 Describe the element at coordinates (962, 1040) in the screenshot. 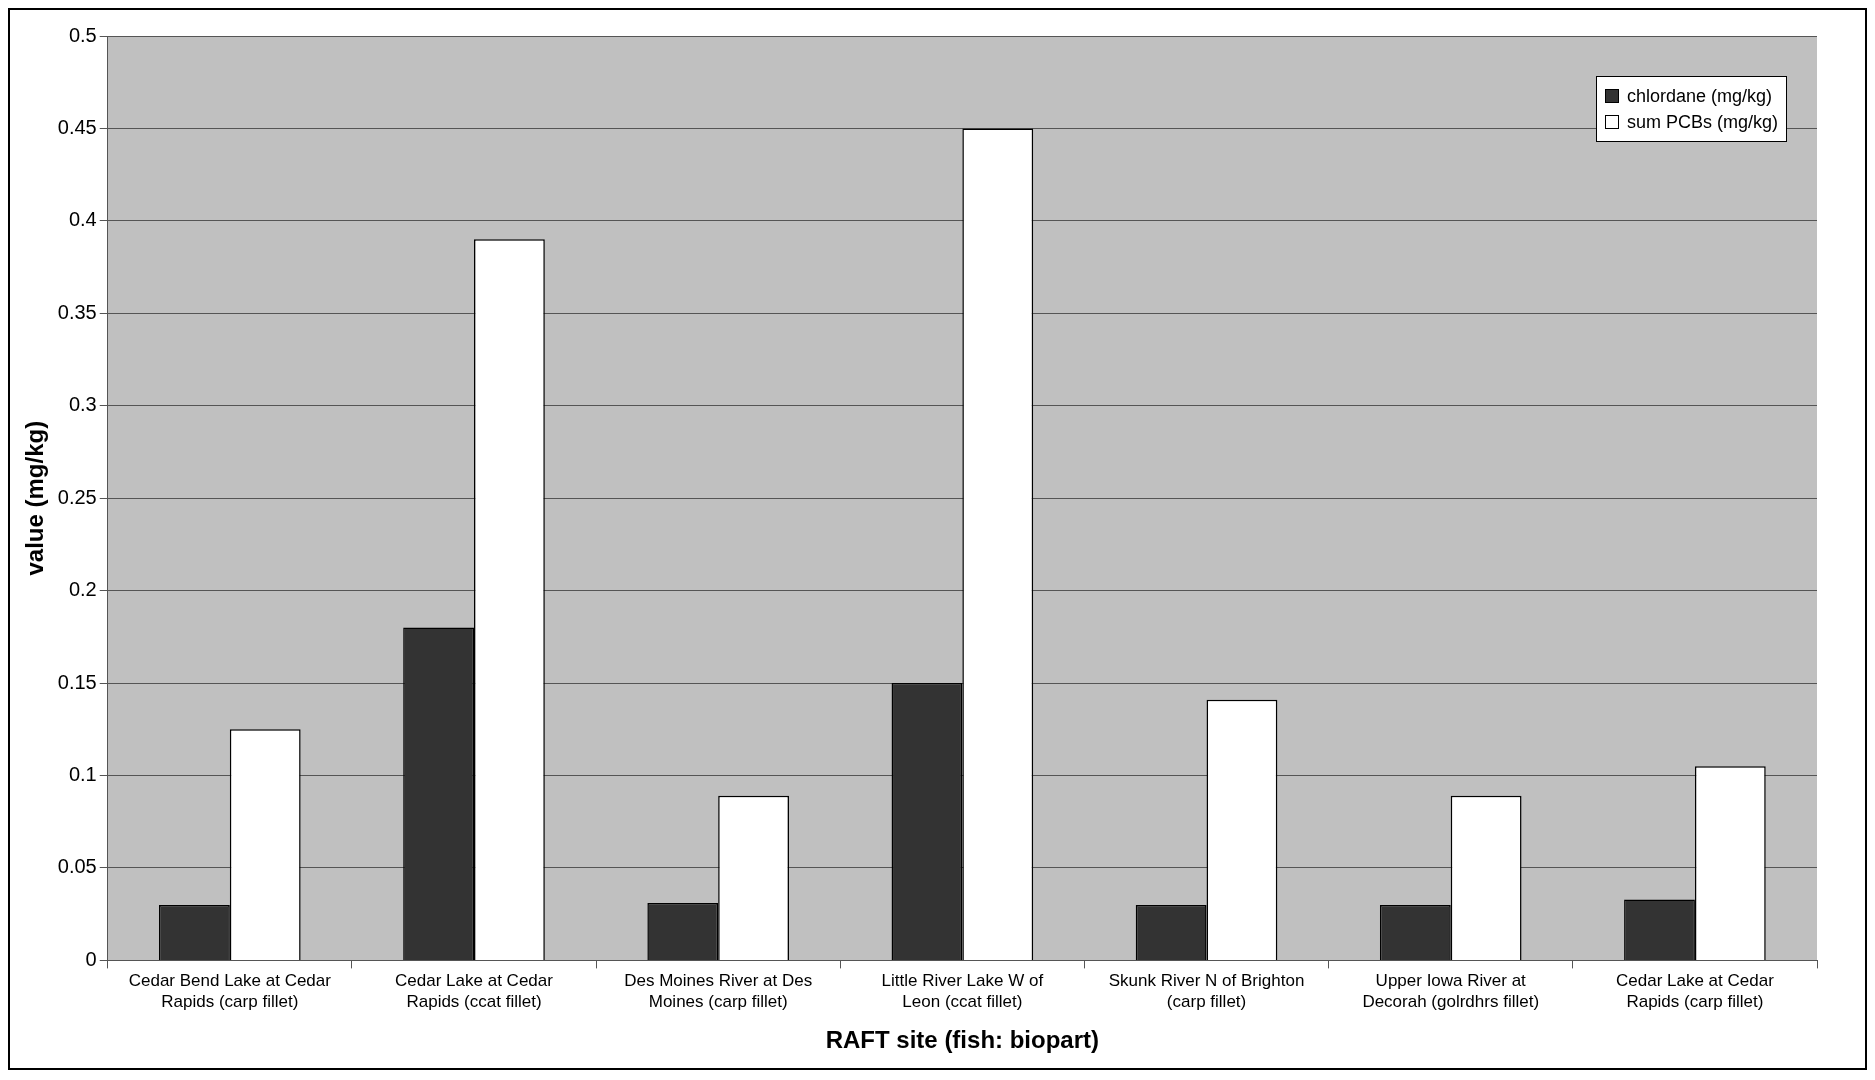

I see `x-axis-title: RAFT site (fish: biopart)` at that location.